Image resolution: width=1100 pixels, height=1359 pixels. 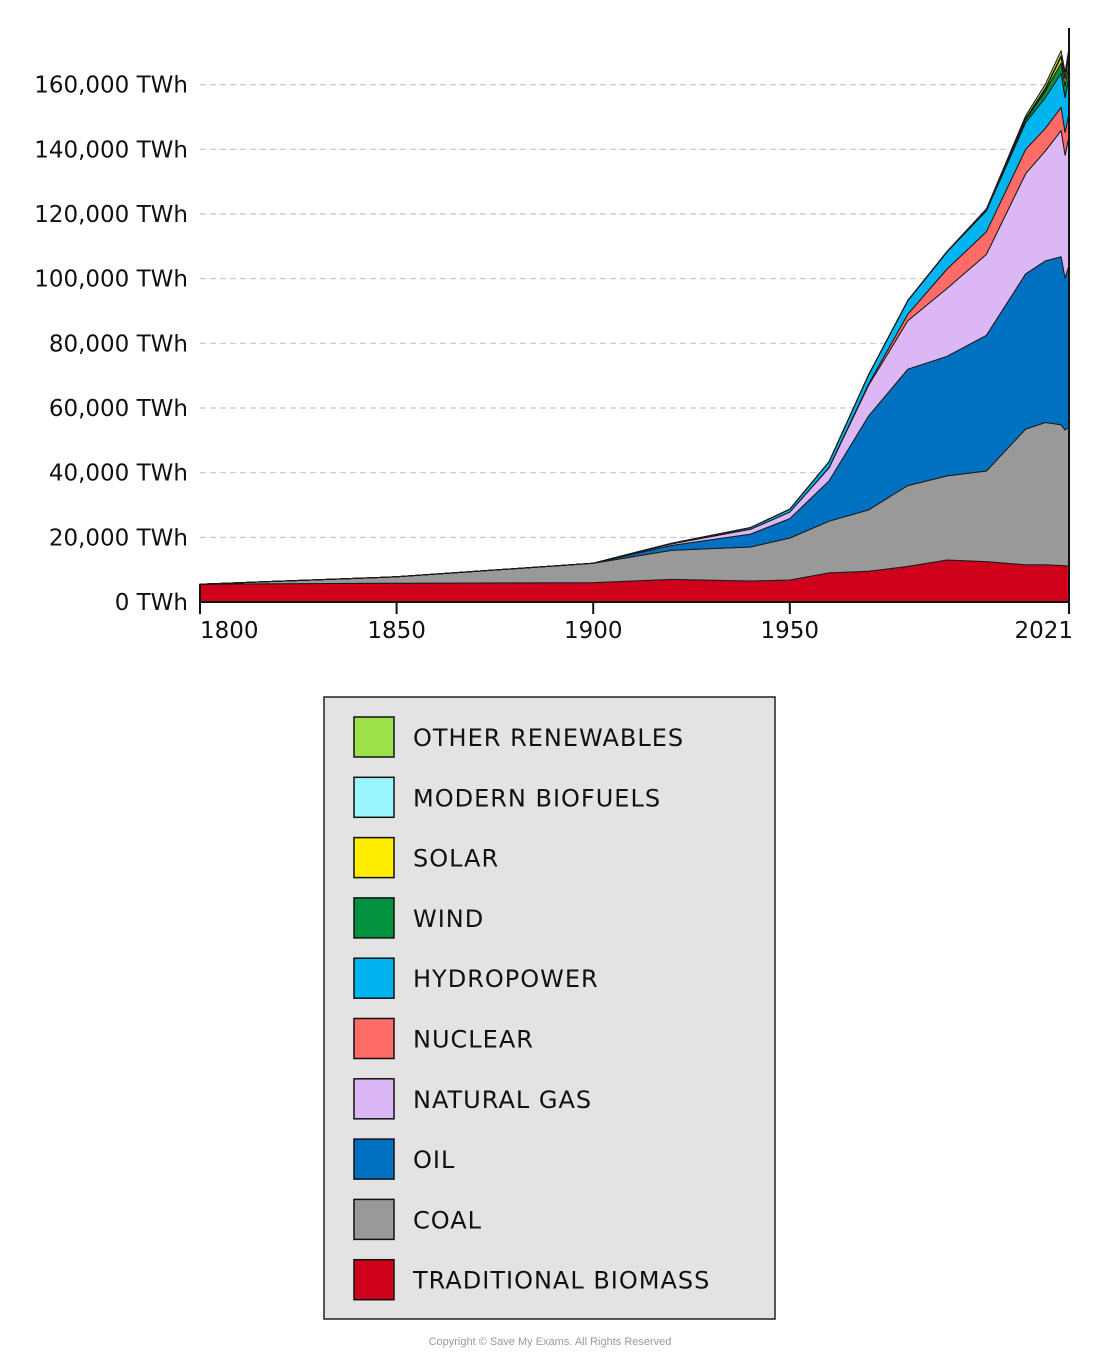 I want to click on y-tick-label: 140,000 TWh, so click(x=111, y=150).